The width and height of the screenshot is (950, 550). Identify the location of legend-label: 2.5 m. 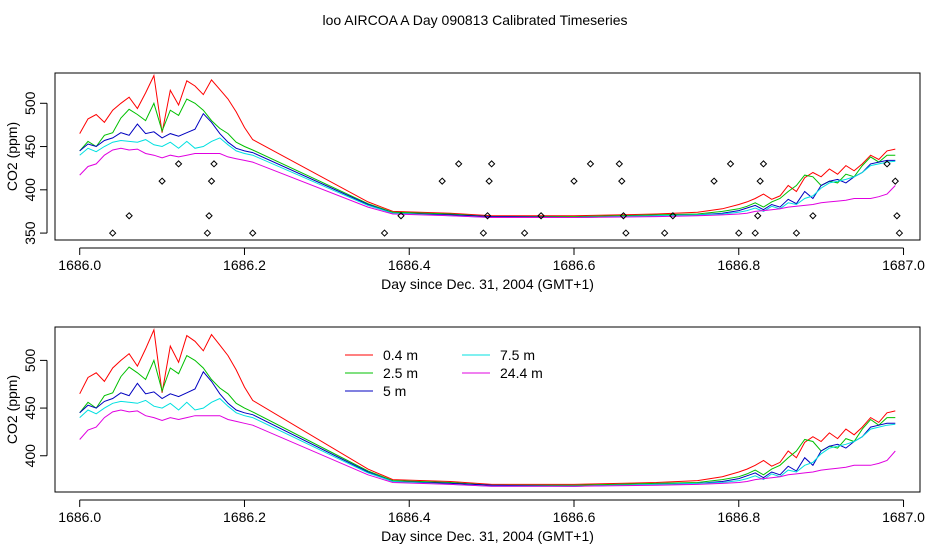
(400, 373).